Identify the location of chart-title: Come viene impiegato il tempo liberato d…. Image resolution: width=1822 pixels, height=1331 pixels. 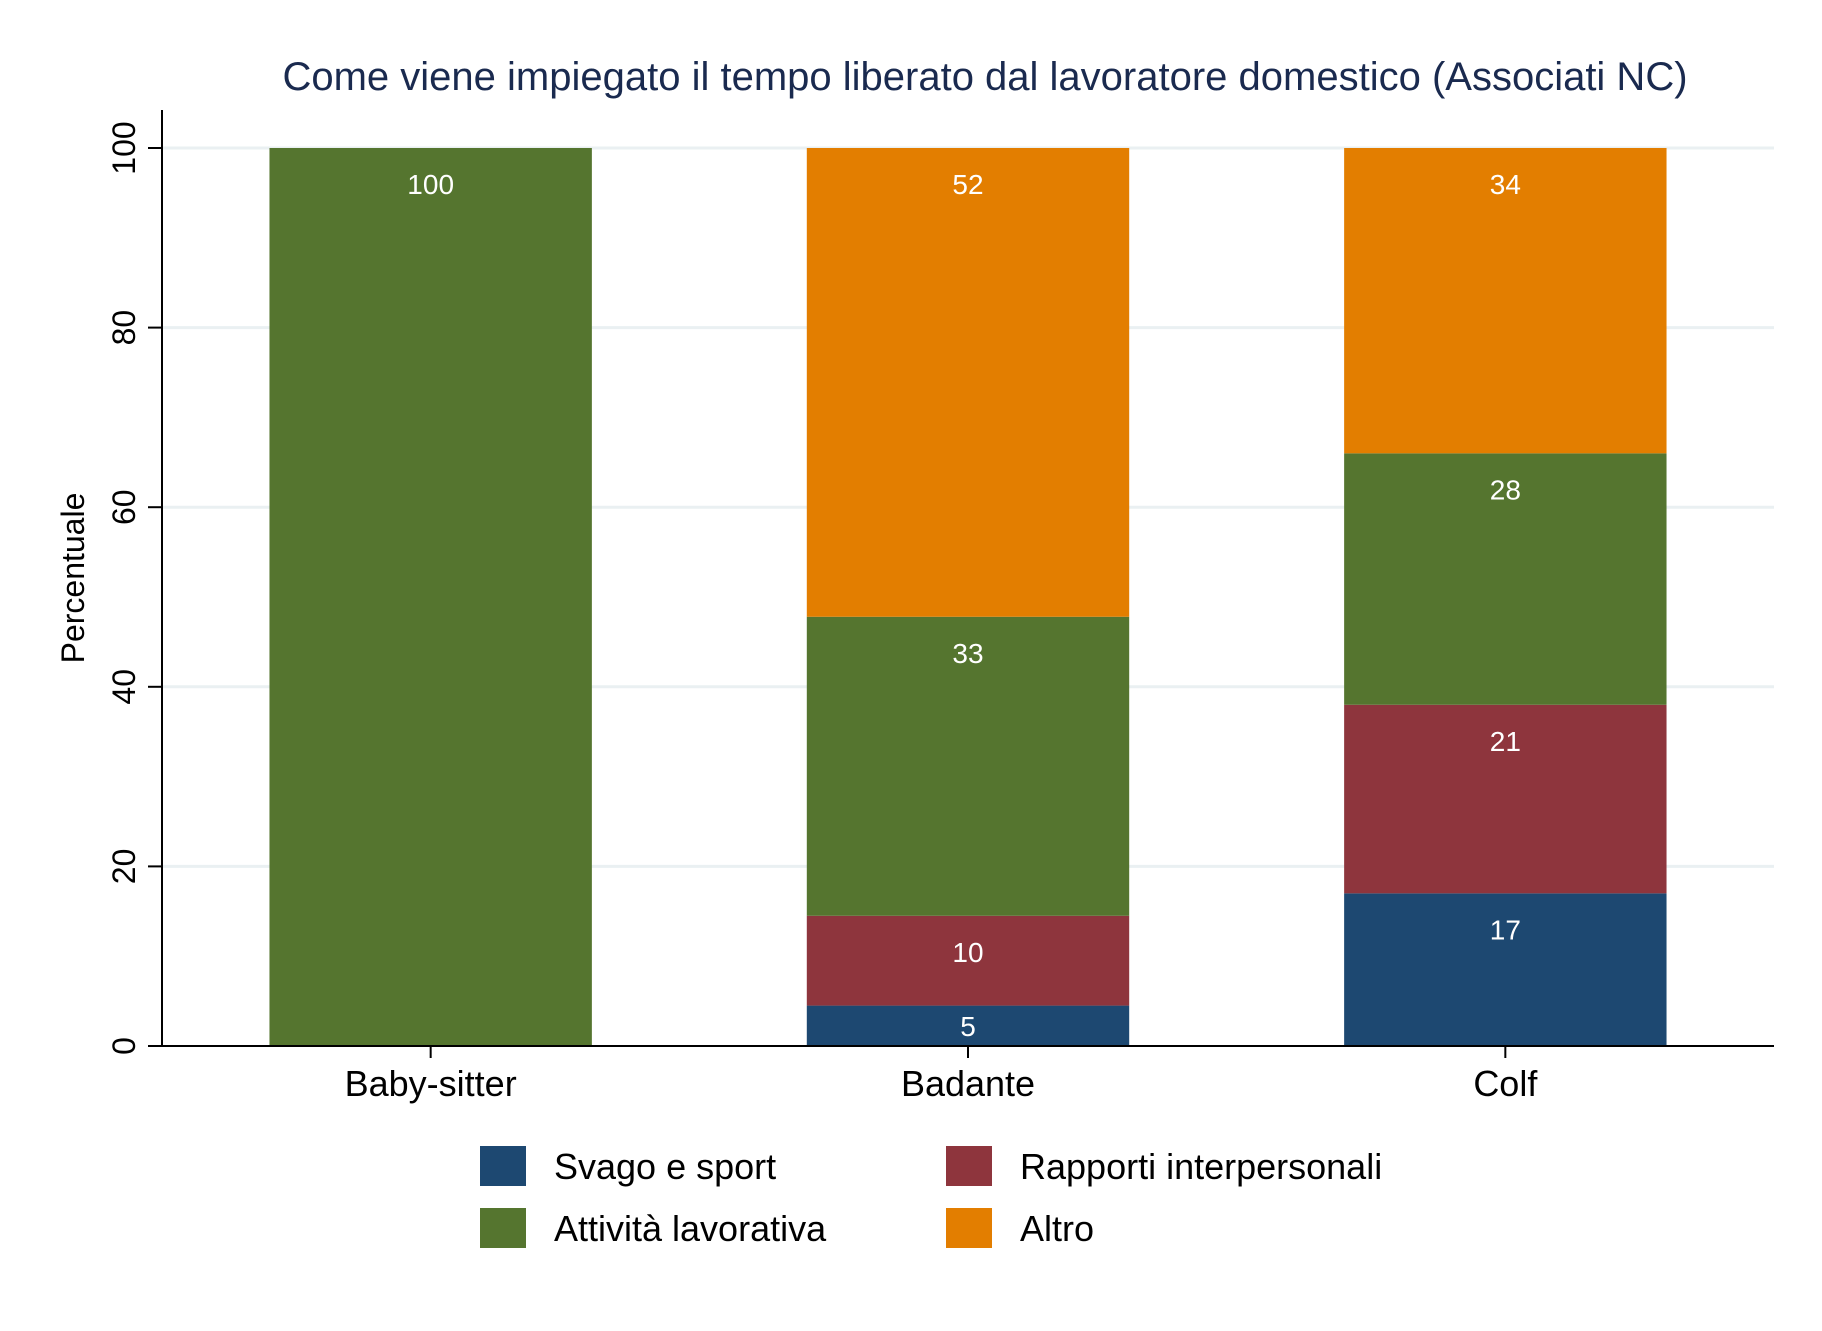
(984, 77).